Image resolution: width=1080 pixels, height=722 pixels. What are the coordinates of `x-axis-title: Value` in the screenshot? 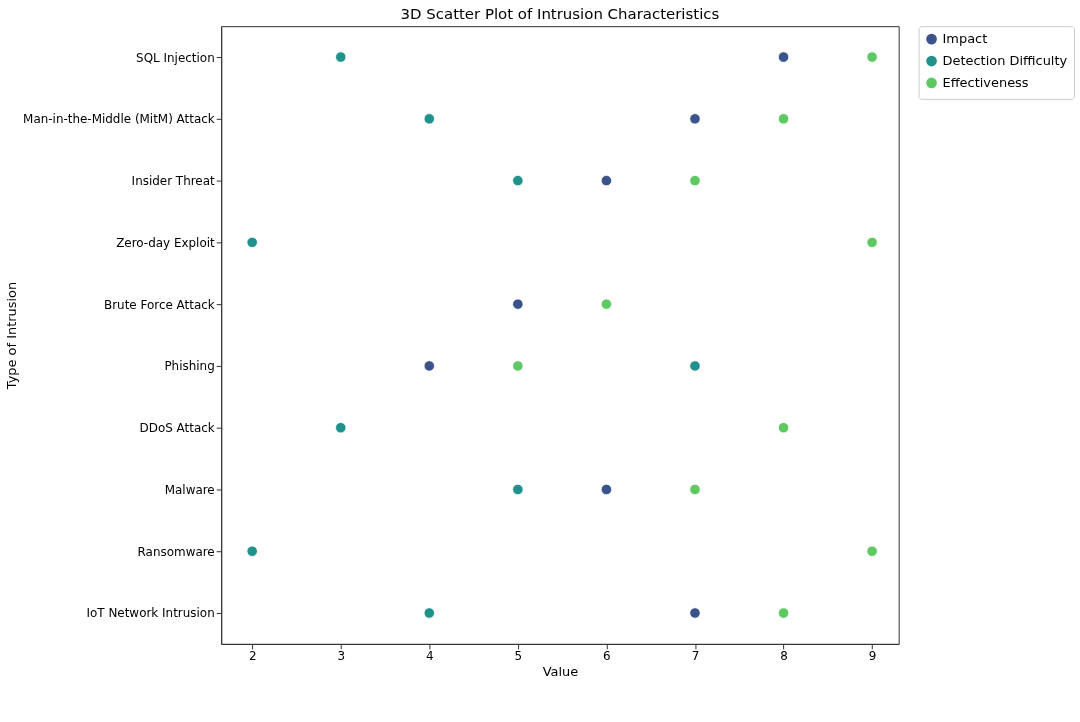 It's located at (560, 672).